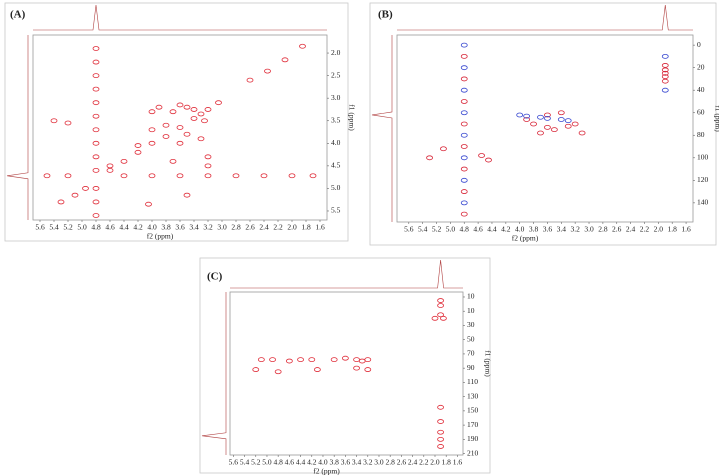  I want to click on x-tick-label: 4.6, so click(110, 227).